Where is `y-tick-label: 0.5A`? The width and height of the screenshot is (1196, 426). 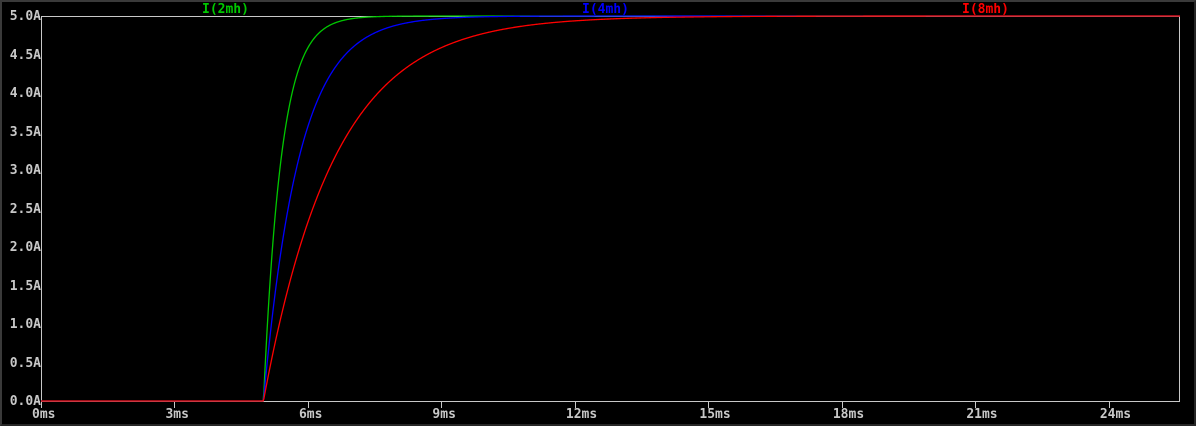
y-tick-label: 0.5A is located at coordinates (25, 363).